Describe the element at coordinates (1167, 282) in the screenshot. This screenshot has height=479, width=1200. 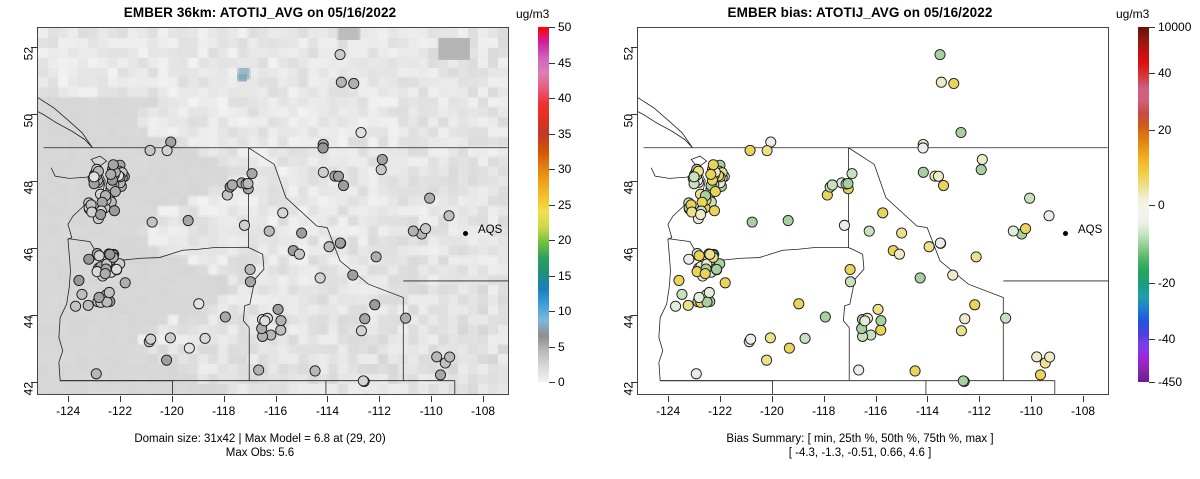
I see `colorbar-tick-label: -20` at that location.